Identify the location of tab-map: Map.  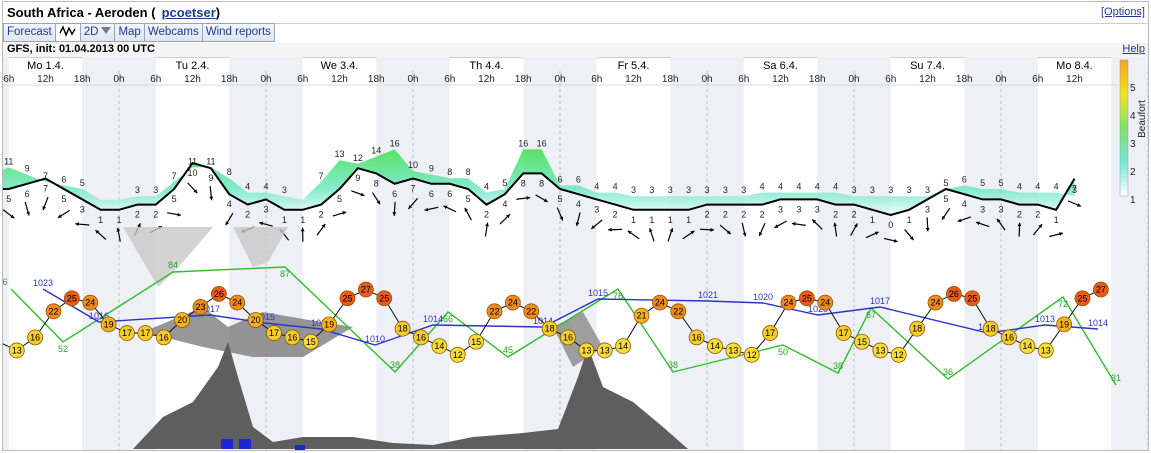
(129, 32).